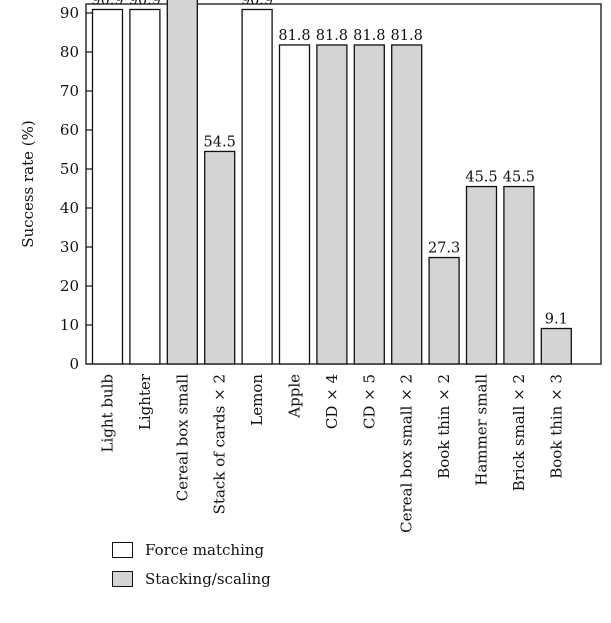  I want to click on data-label-lemon: 90.9, so click(257, 4).